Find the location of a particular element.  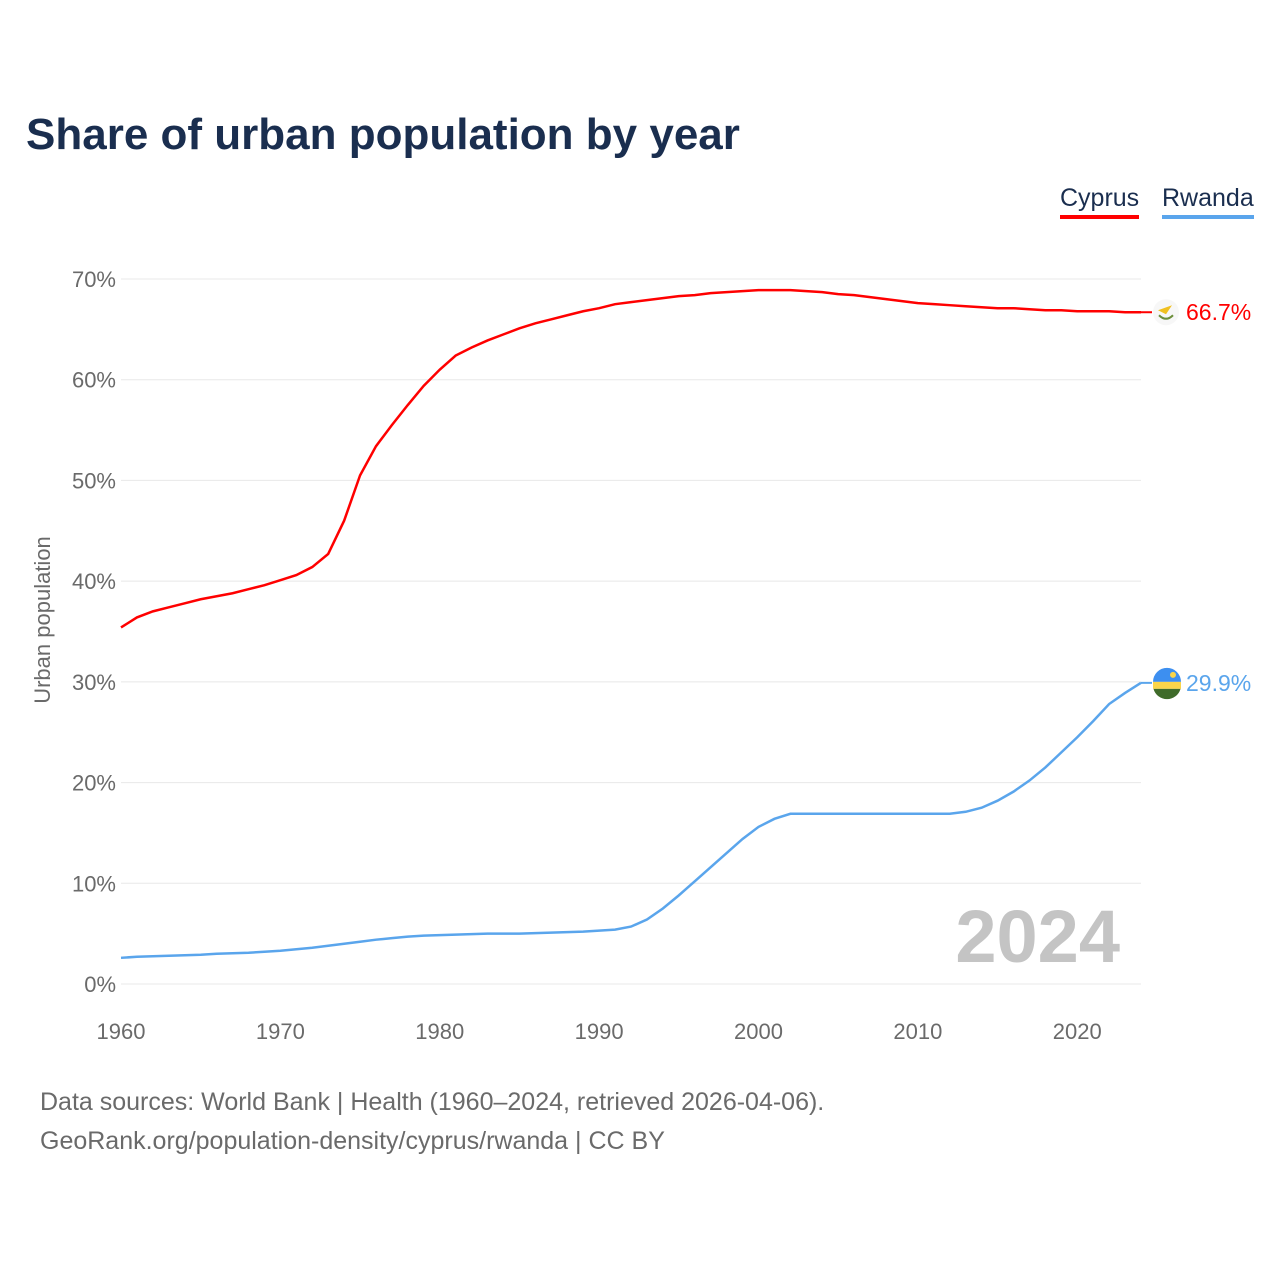

x-tick-label: 1970 is located at coordinates (280, 1031).